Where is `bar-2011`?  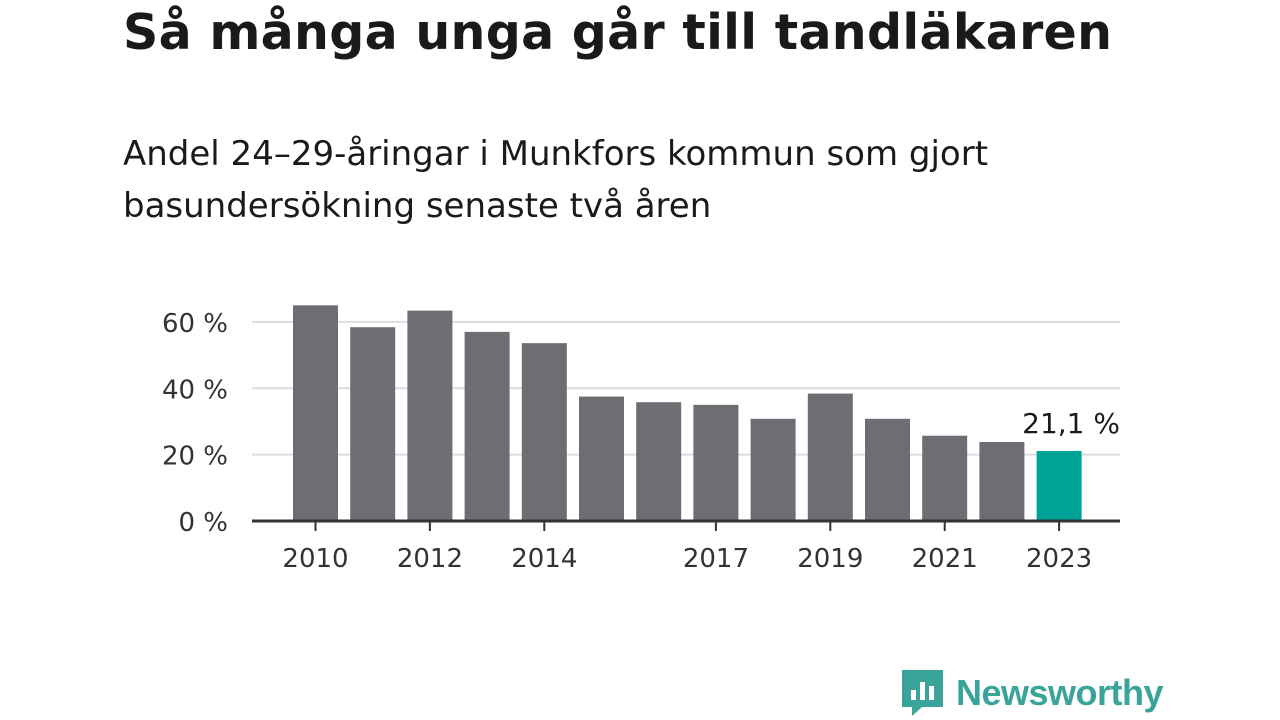 bar-2011 is located at coordinates (373, 424).